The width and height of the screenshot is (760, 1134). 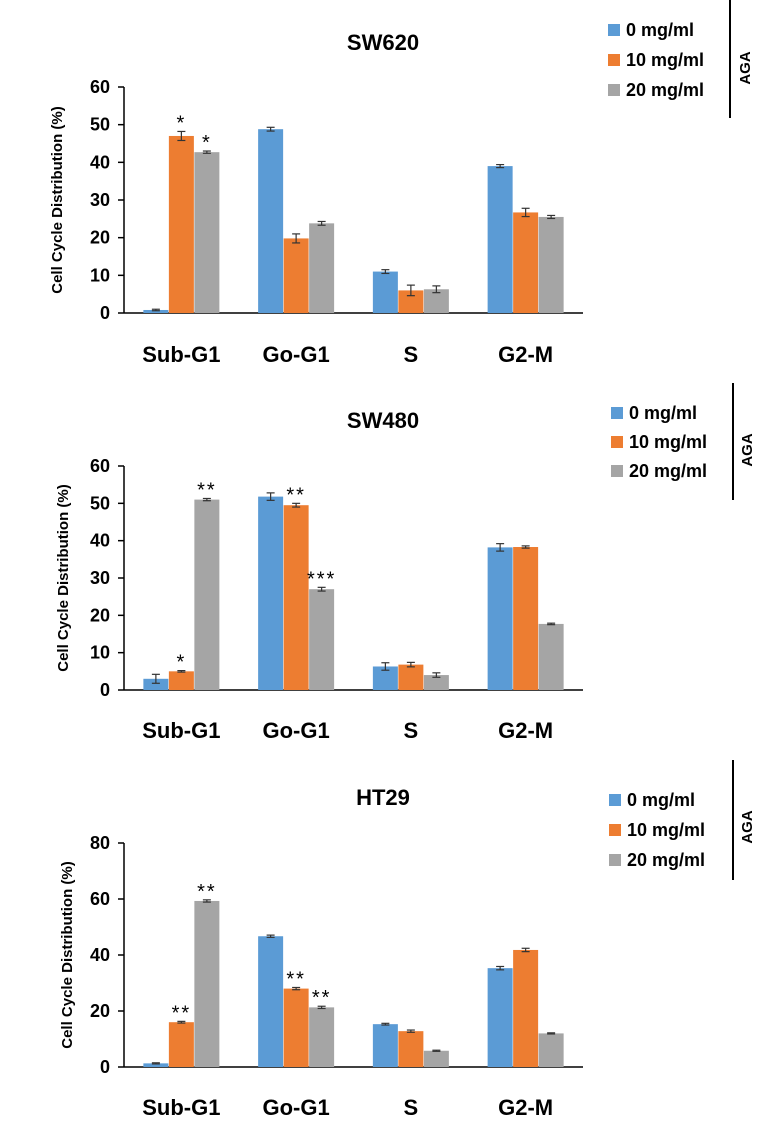 What do you see at coordinates (100, 843) in the screenshot?
I see `y-tick-label: 80` at bounding box center [100, 843].